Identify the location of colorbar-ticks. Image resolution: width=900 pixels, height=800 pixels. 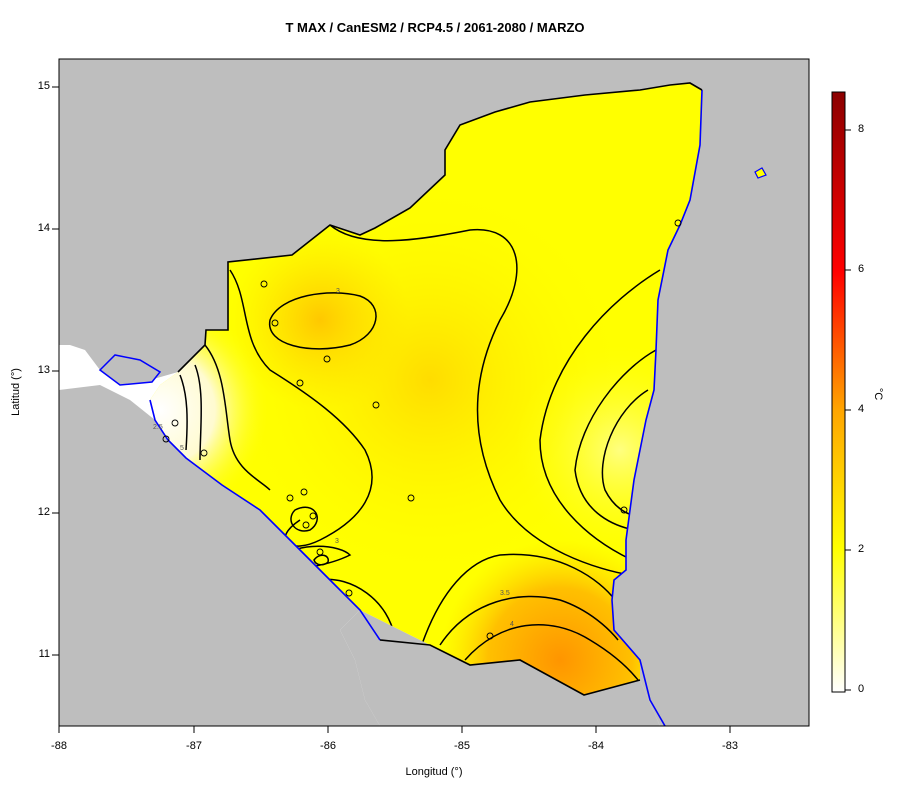
(848, 410).